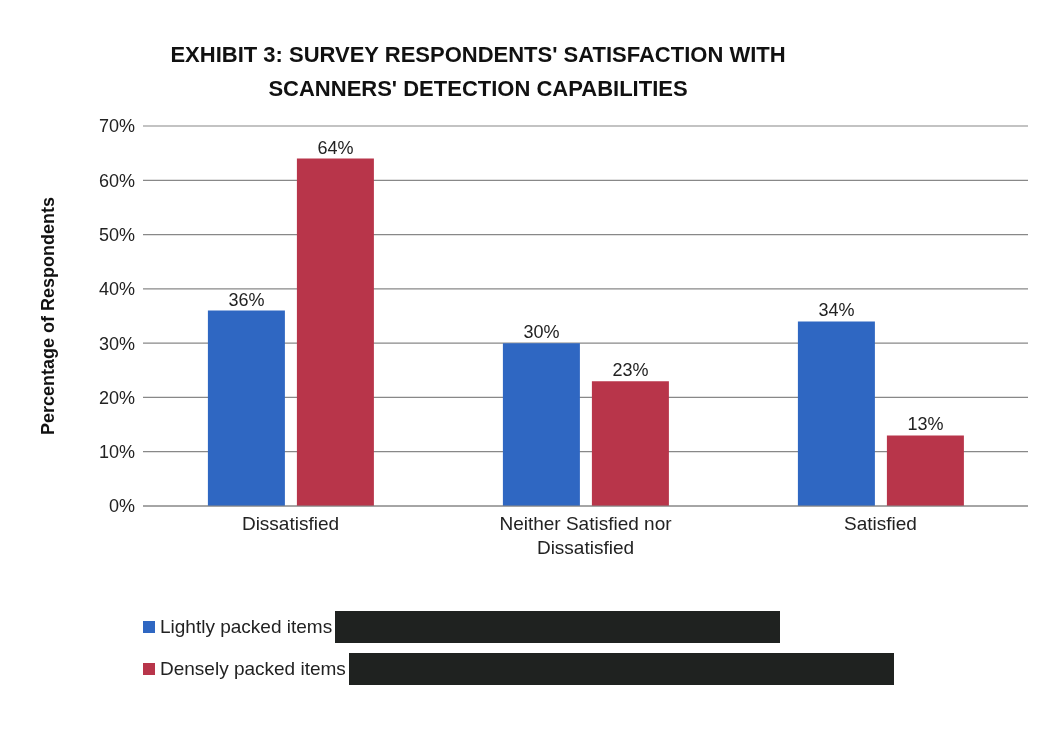 The width and height of the screenshot is (1044, 740). Describe the element at coordinates (116, 397) in the screenshot. I see `y-tick-label: 20%` at that location.